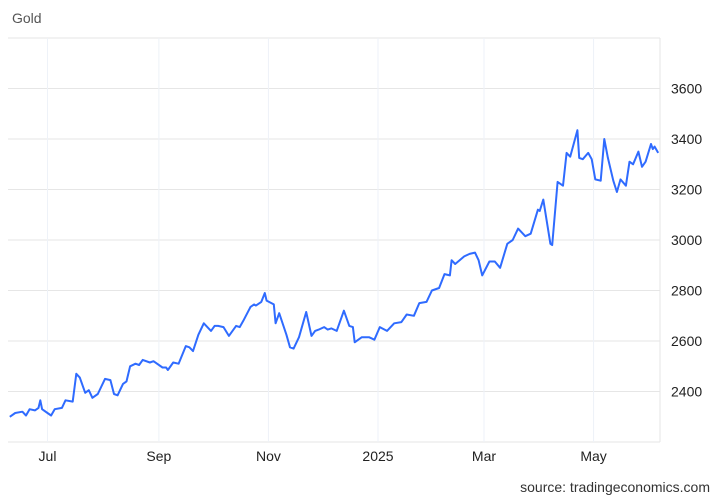 Image resolution: width=720 pixels, height=499 pixels. I want to click on x-tick-label: Sep, so click(158, 456).